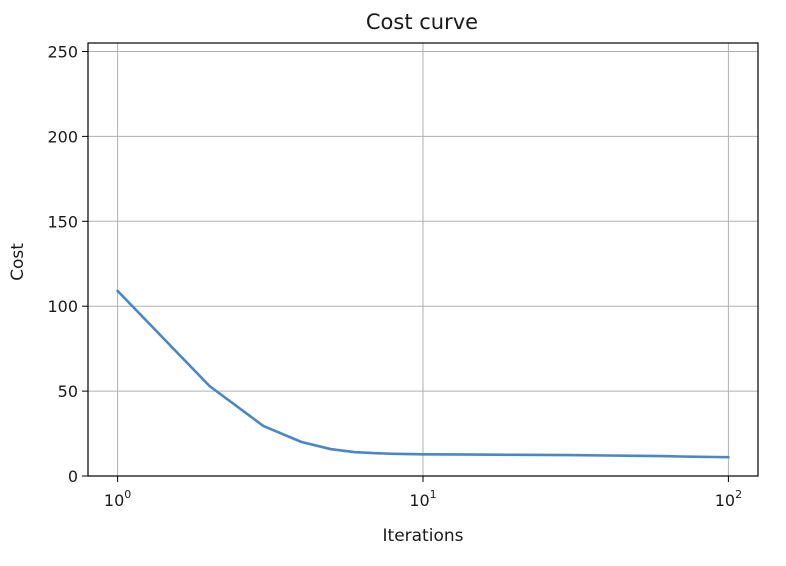 This screenshot has width=786, height=566. I want to click on x-tick-label: 10⁰, so click(117, 499).